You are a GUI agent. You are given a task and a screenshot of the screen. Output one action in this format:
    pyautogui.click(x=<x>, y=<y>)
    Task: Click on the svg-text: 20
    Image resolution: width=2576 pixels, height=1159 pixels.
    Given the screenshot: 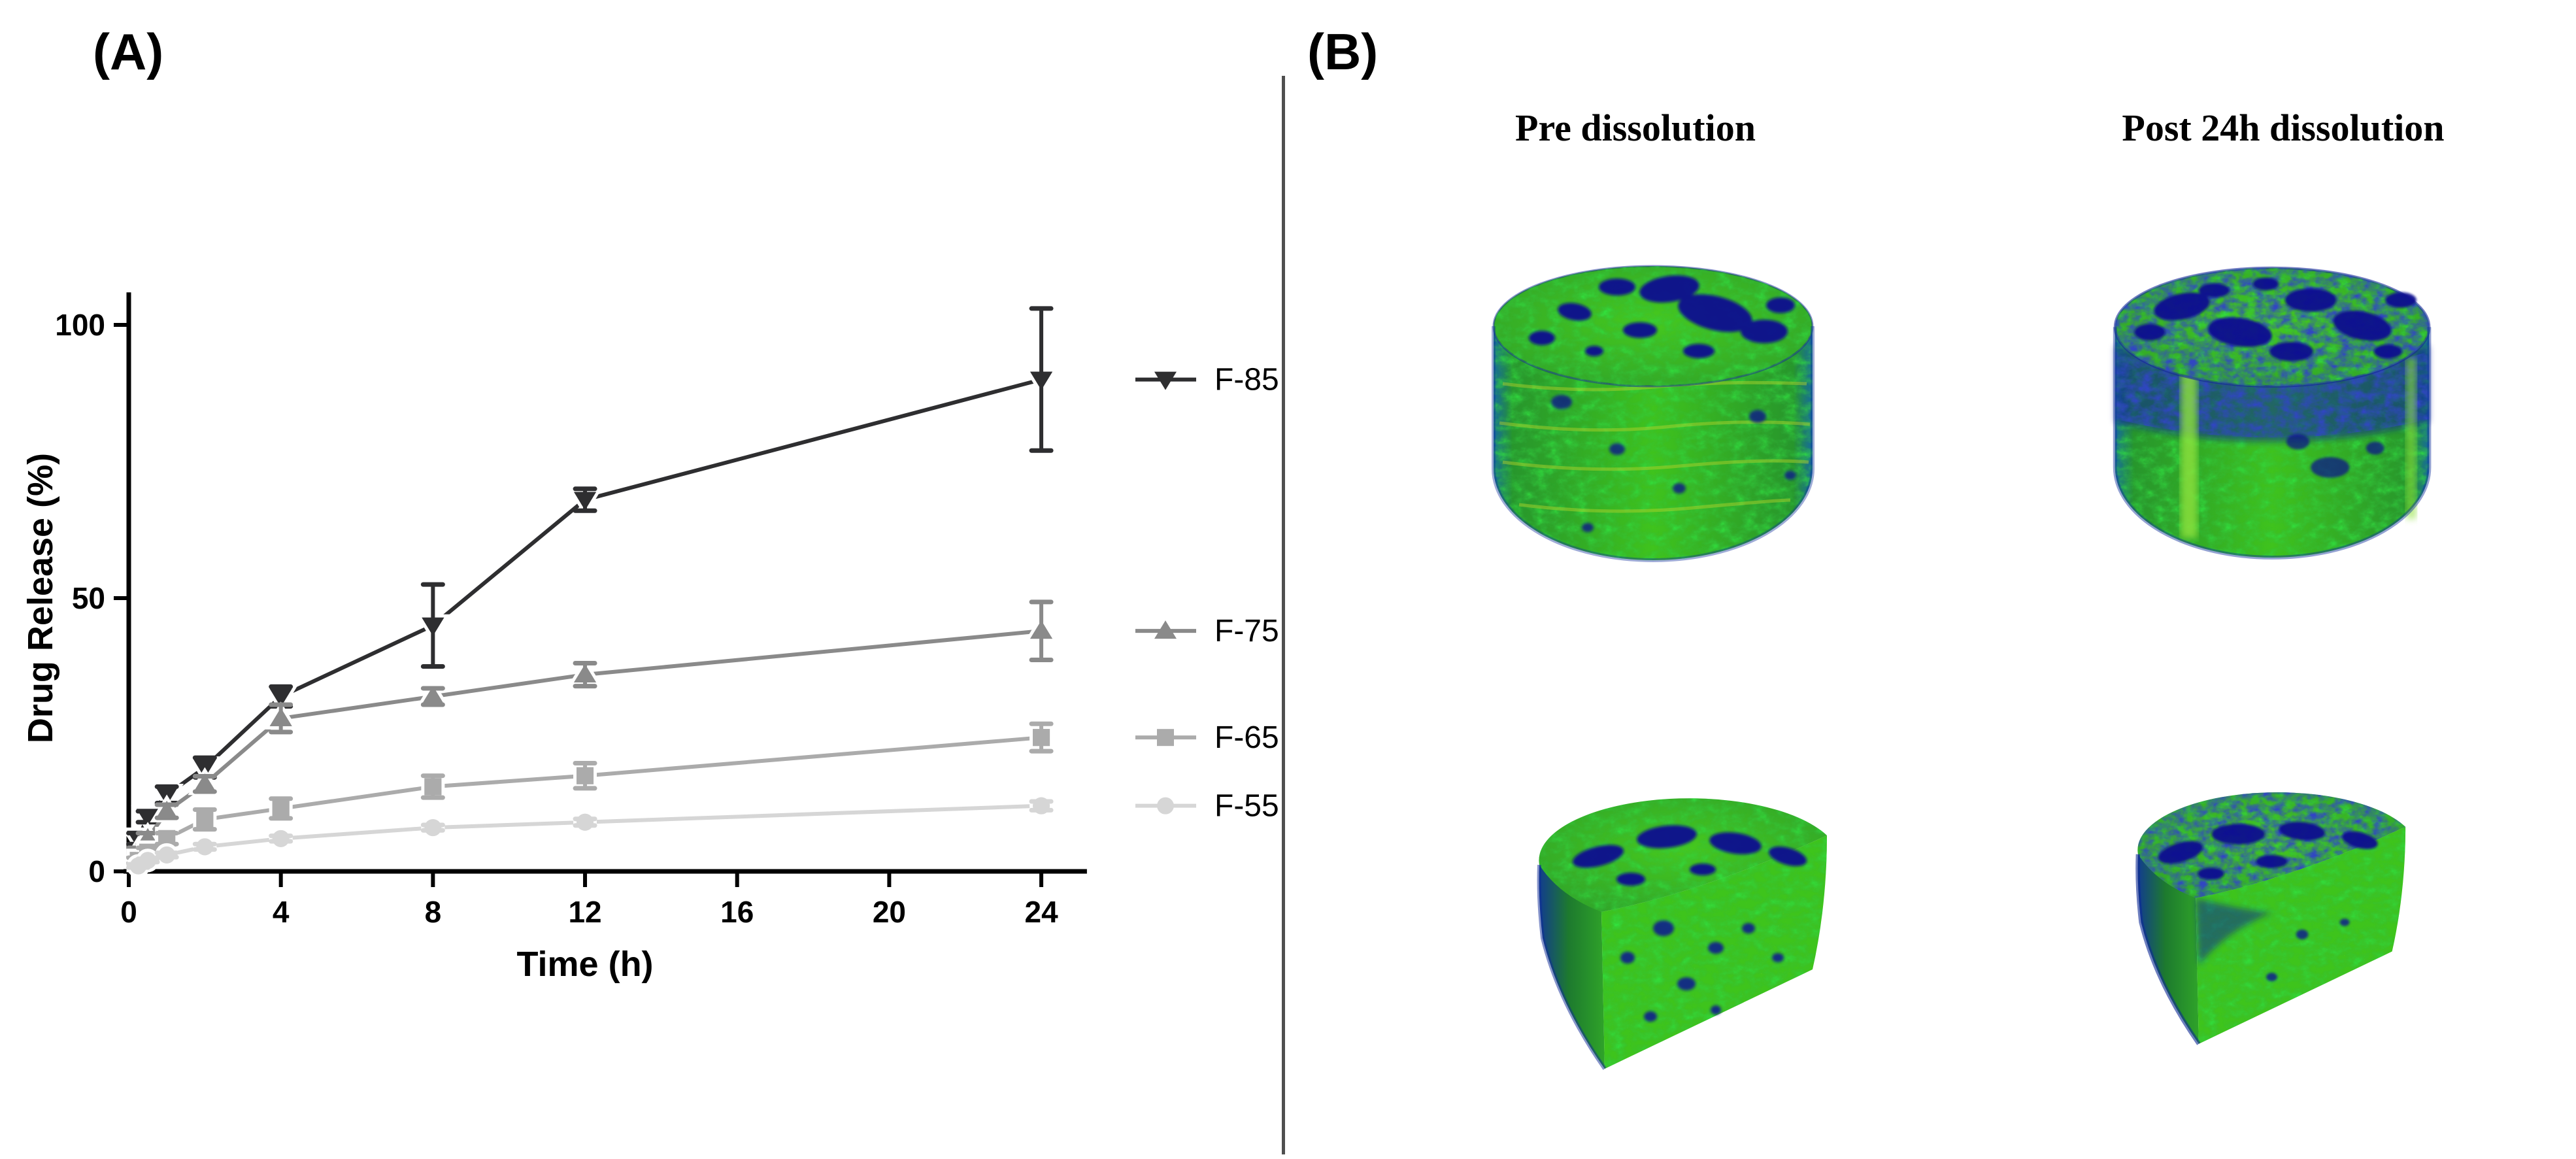 What is the action you would take?
    pyautogui.click(x=890, y=912)
    